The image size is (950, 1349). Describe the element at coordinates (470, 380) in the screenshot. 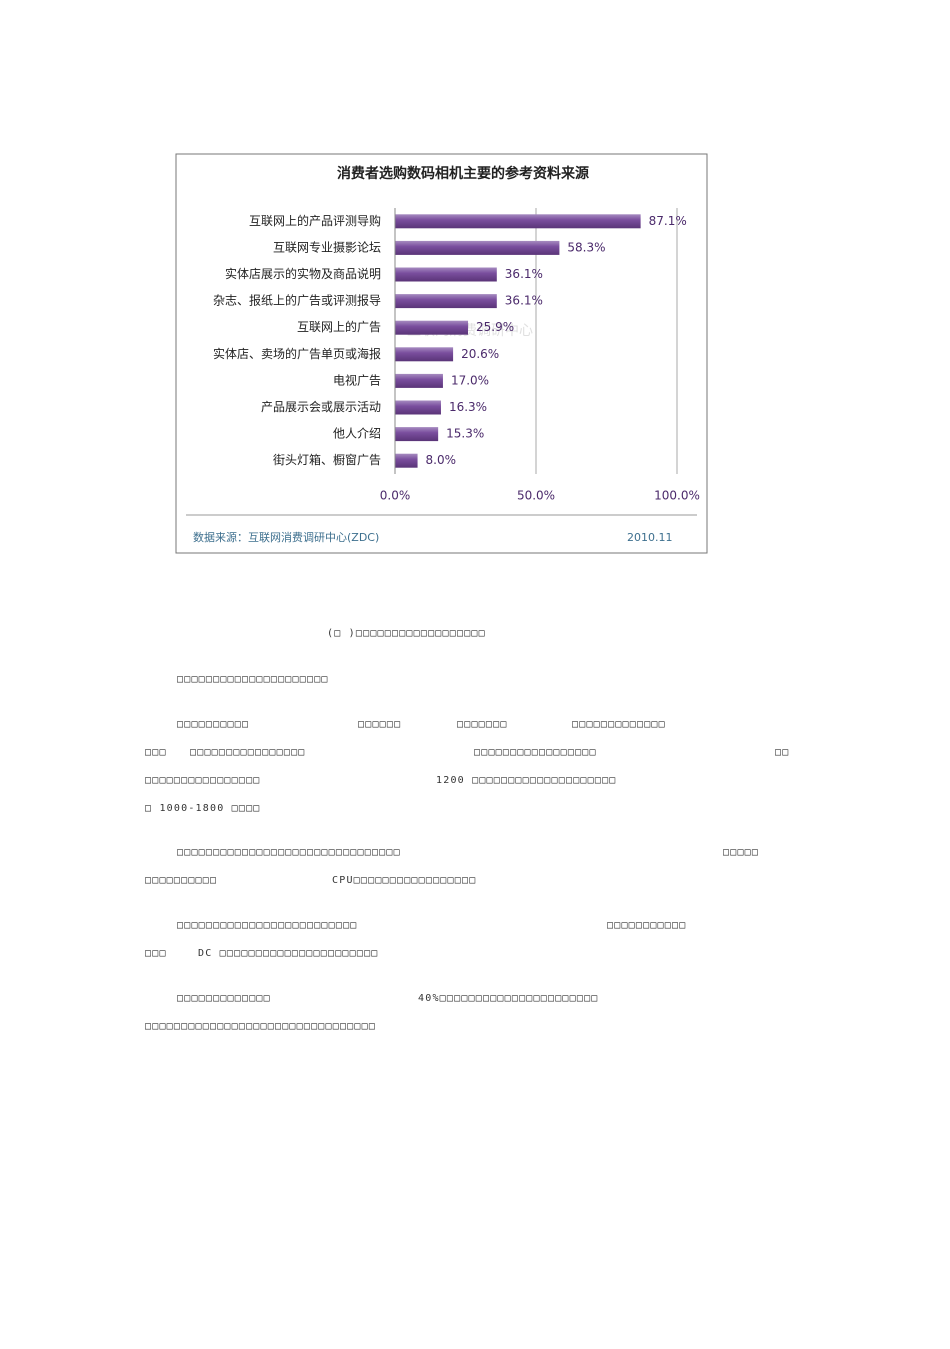

I see `value-label: 17.0%` at that location.